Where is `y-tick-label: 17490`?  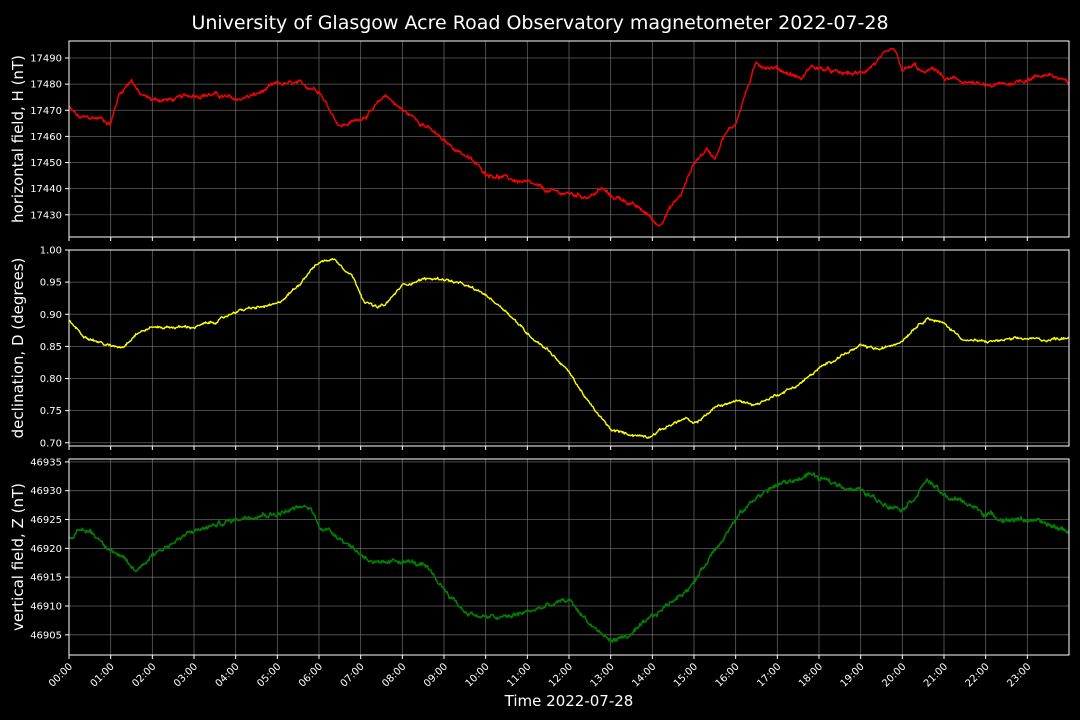 y-tick-label: 17490 is located at coordinates (46, 58).